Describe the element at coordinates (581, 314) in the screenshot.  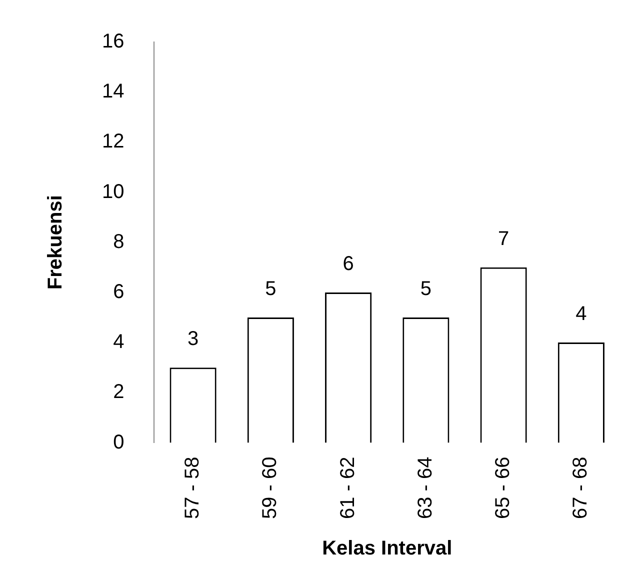
I see `data-label: 4` at that location.